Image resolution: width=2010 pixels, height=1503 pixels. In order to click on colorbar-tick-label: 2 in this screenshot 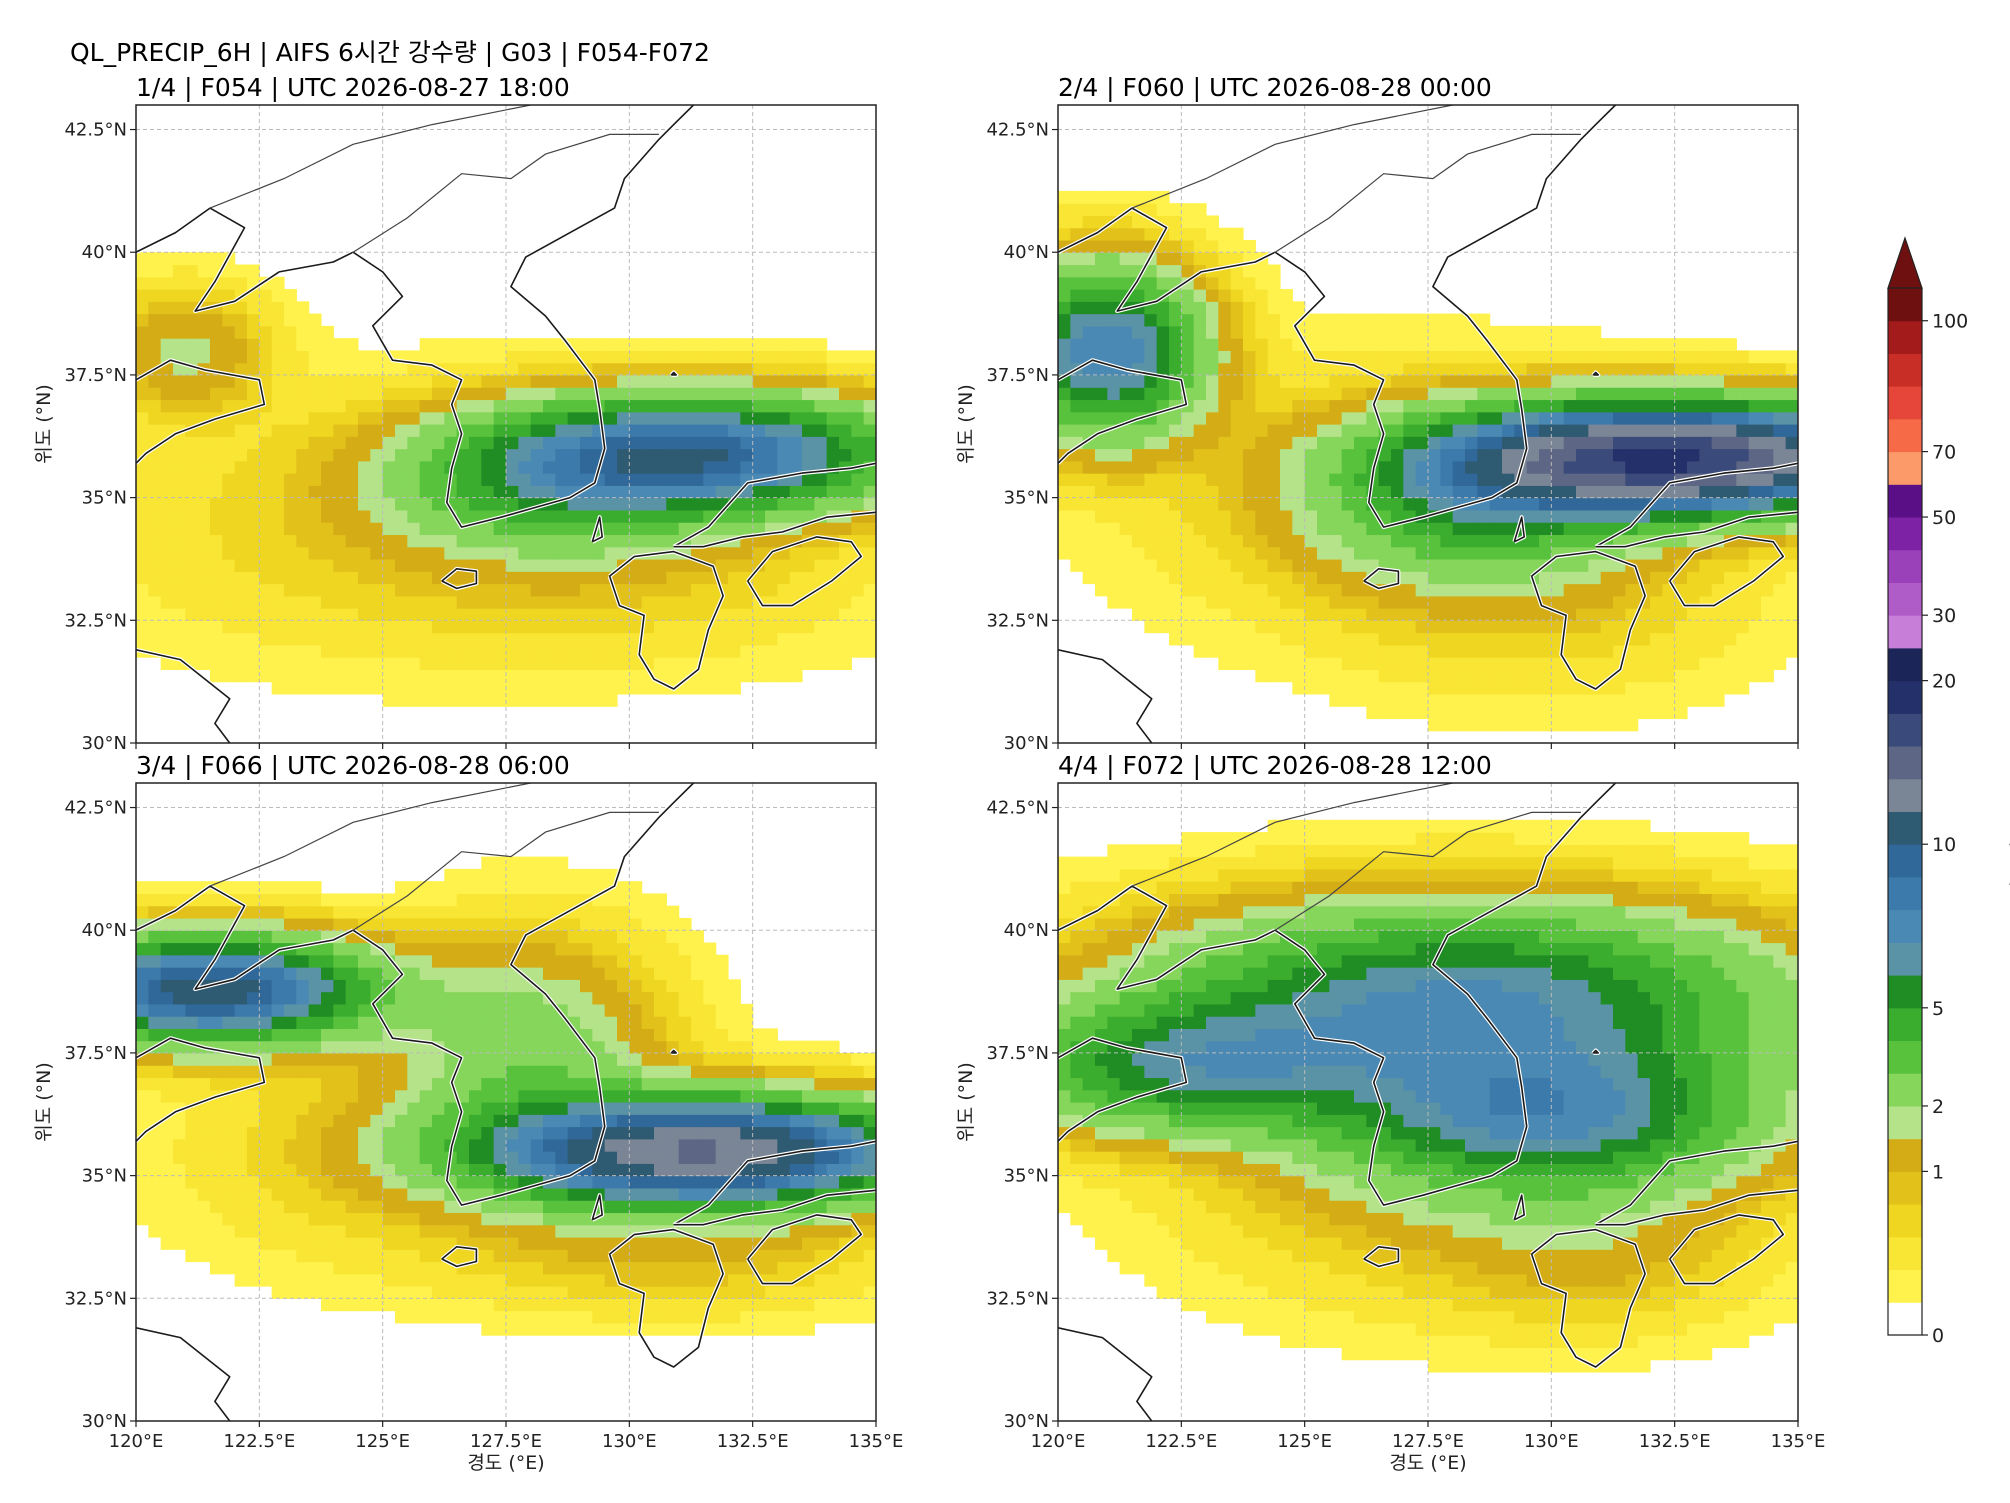, I will do `click(1938, 1107)`.